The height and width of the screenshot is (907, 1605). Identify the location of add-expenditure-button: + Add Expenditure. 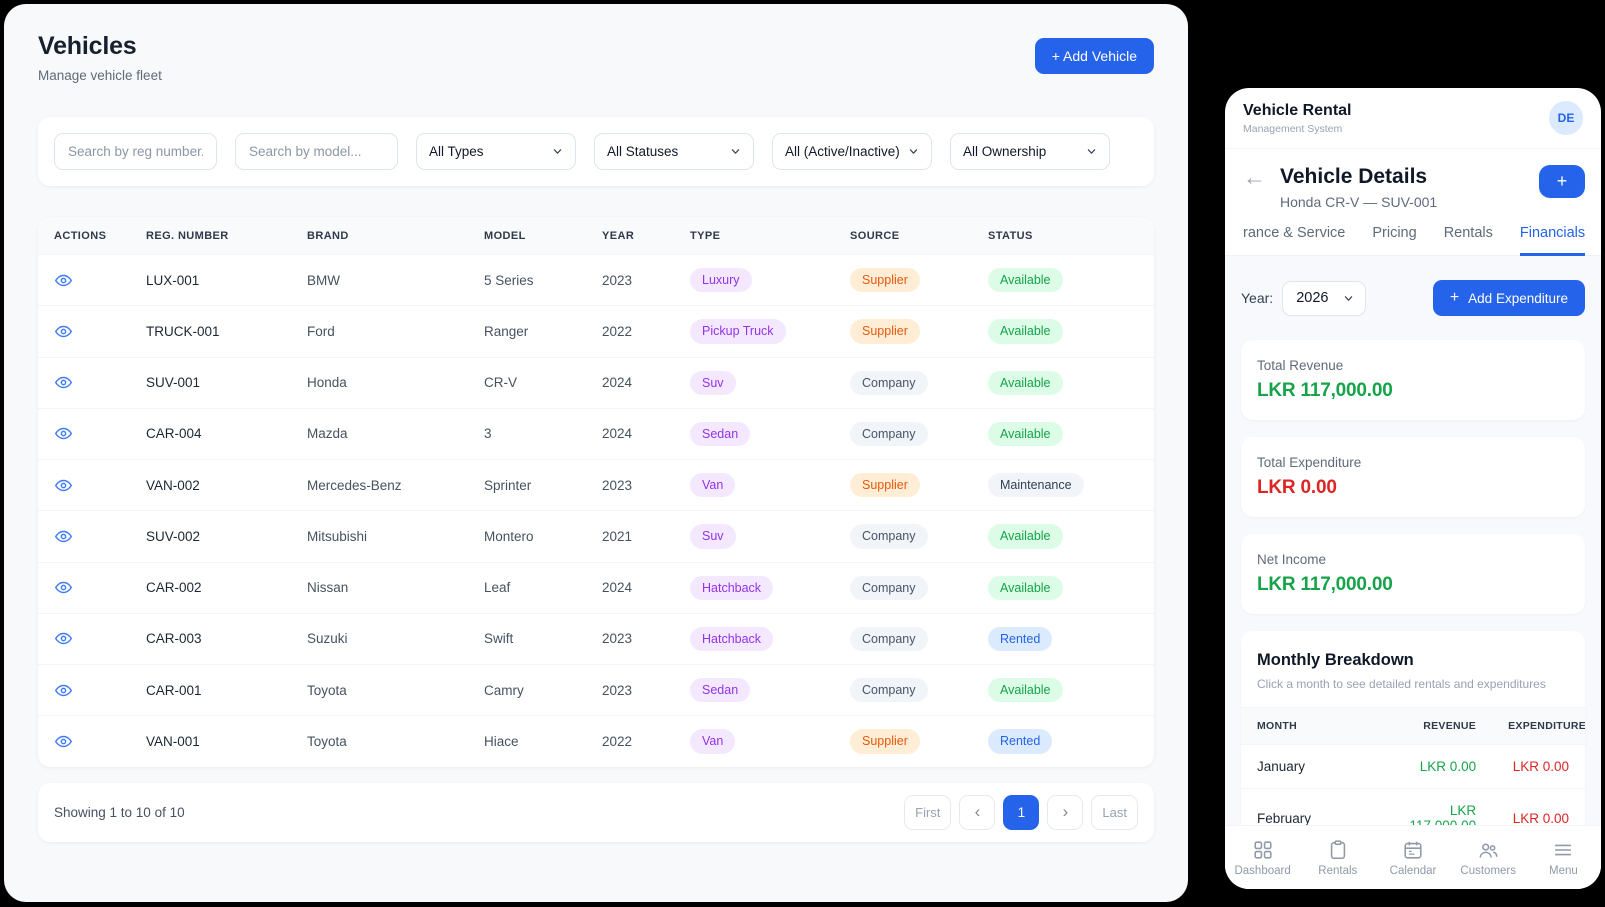
(1508, 298).